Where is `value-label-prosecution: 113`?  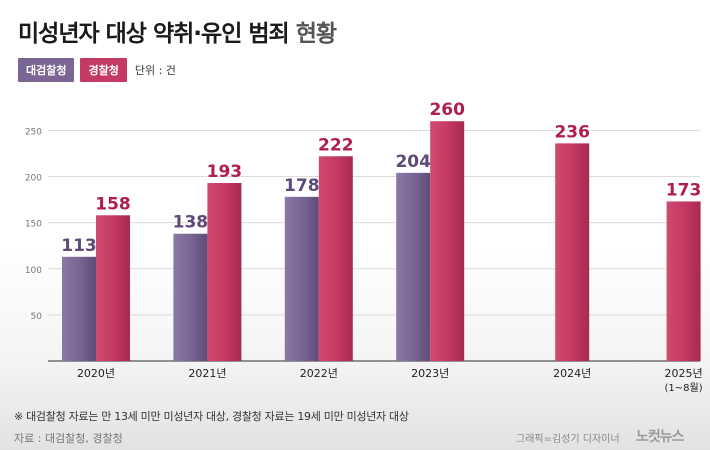 value-label-prosecution: 113 is located at coordinates (79, 246).